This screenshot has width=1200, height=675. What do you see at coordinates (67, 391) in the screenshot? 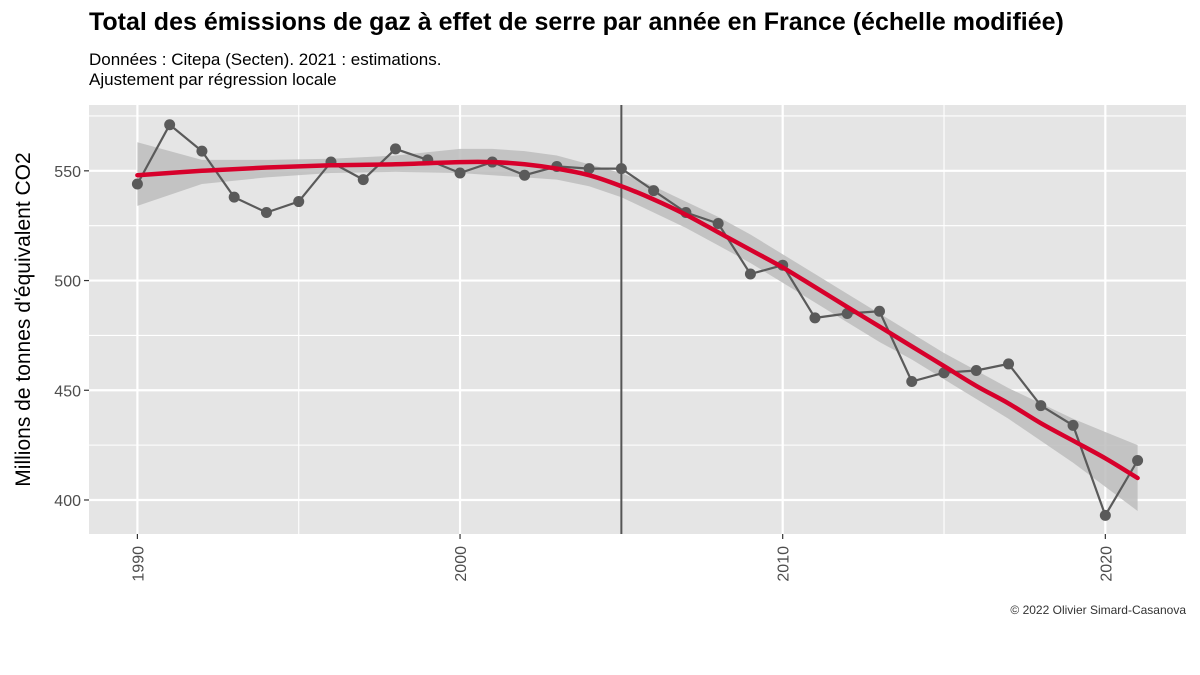
I see `y-tick-label: 450` at bounding box center [67, 391].